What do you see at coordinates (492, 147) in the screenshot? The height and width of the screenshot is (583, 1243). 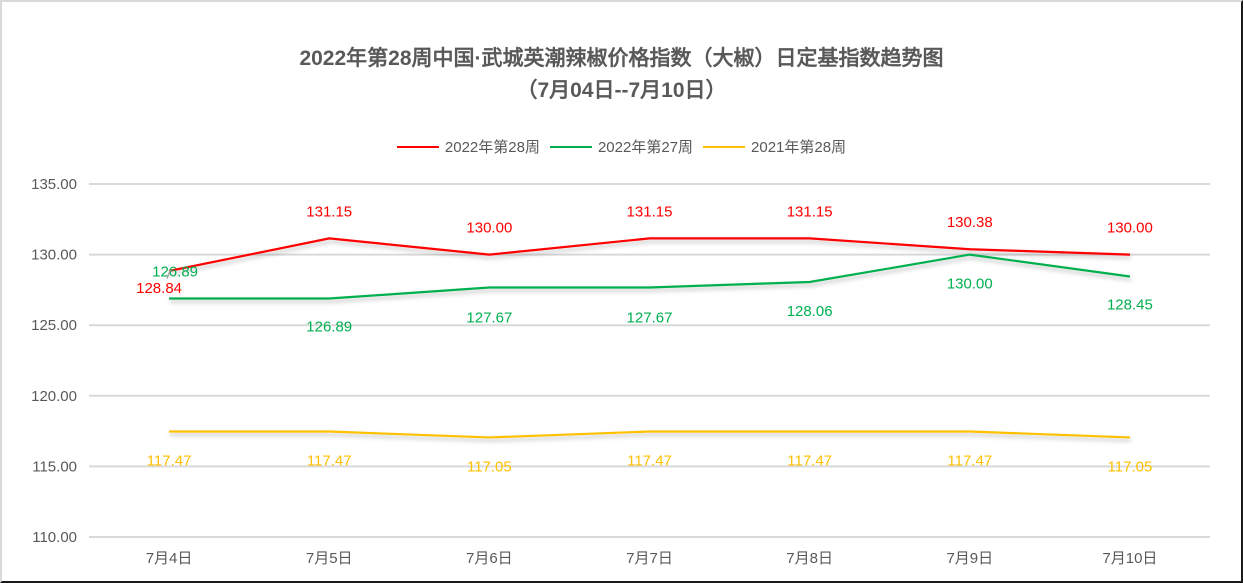 I see `legend-label: 2022年第28周` at bounding box center [492, 147].